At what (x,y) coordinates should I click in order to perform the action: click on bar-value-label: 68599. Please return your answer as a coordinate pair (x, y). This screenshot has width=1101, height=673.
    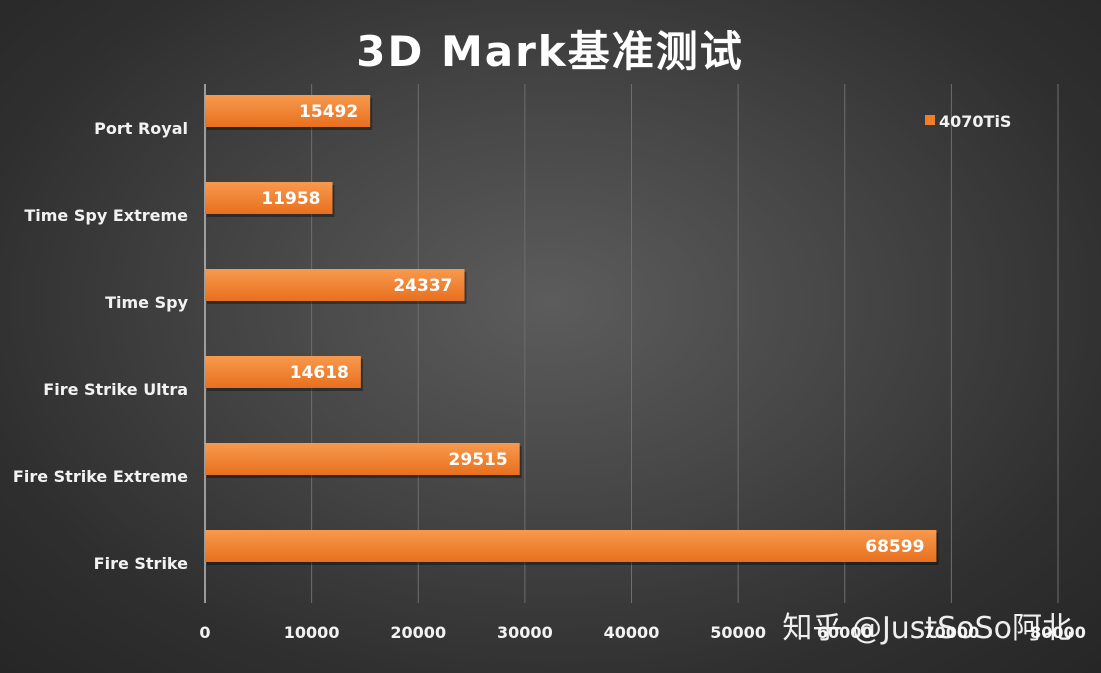
    Looking at the image, I should click on (894, 547).